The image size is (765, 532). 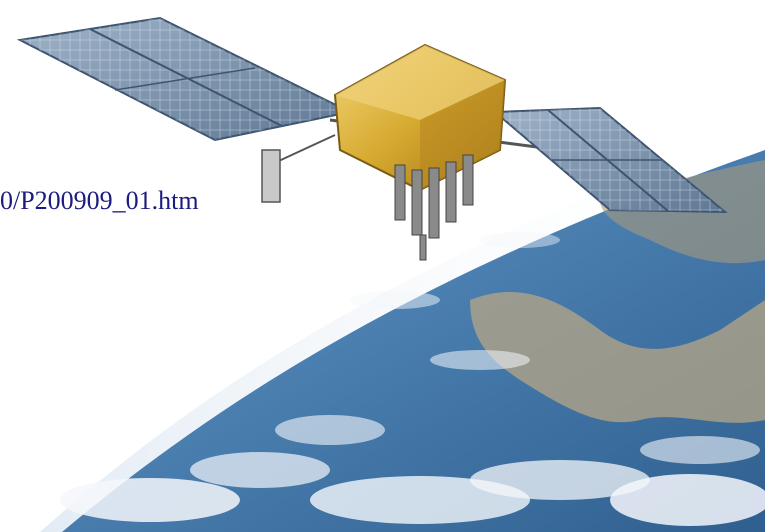 I want to click on url-link-text: 0/P200909_01.htm, so click(x=99, y=201).